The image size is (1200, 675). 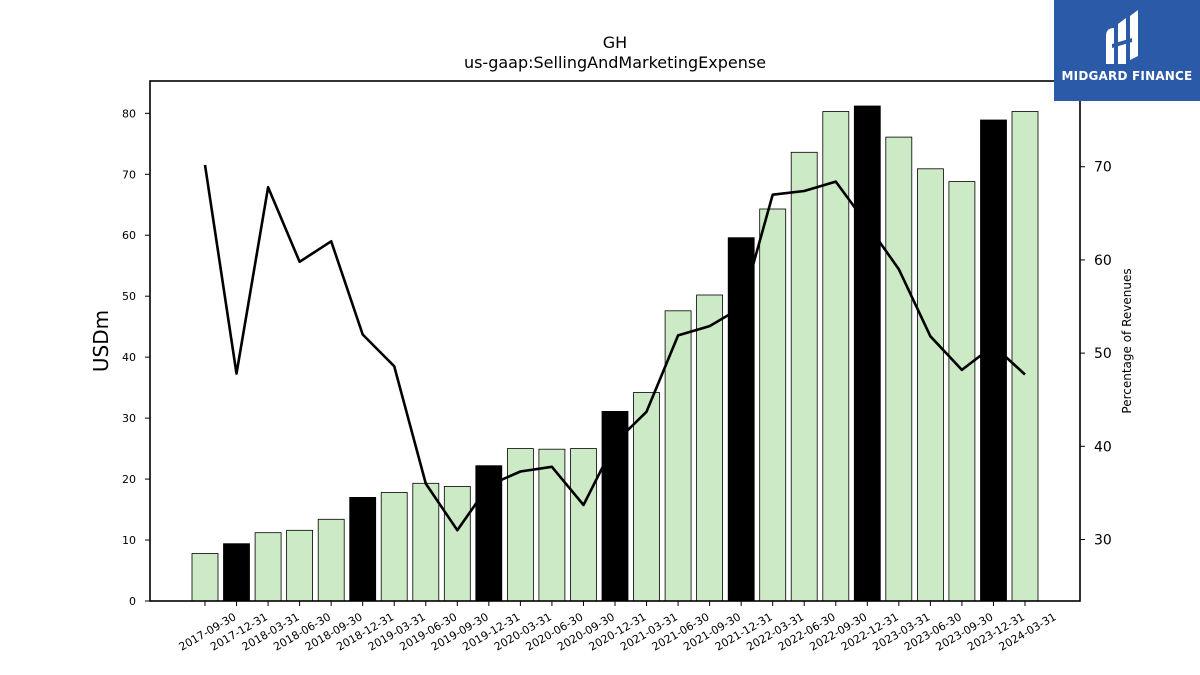 What do you see at coordinates (129, 235) in the screenshot?
I see `y-tick-label: 60` at bounding box center [129, 235].